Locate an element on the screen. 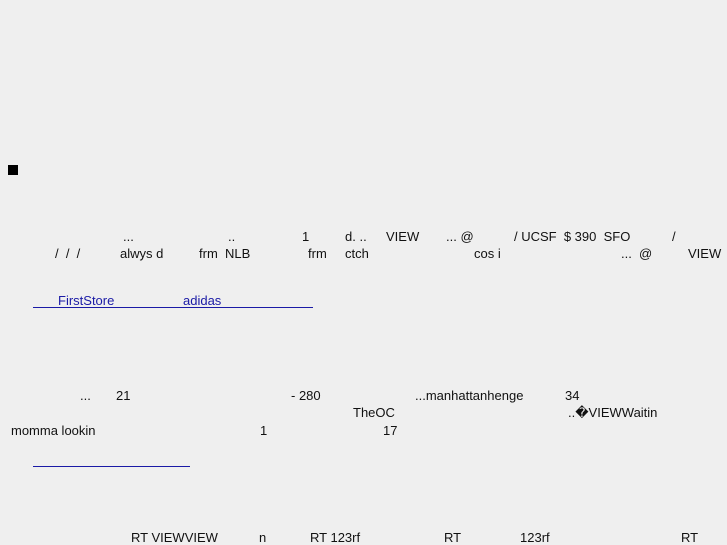  text-fragment: / UCSF $ 390 SFO is located at coordinates (572, 236).